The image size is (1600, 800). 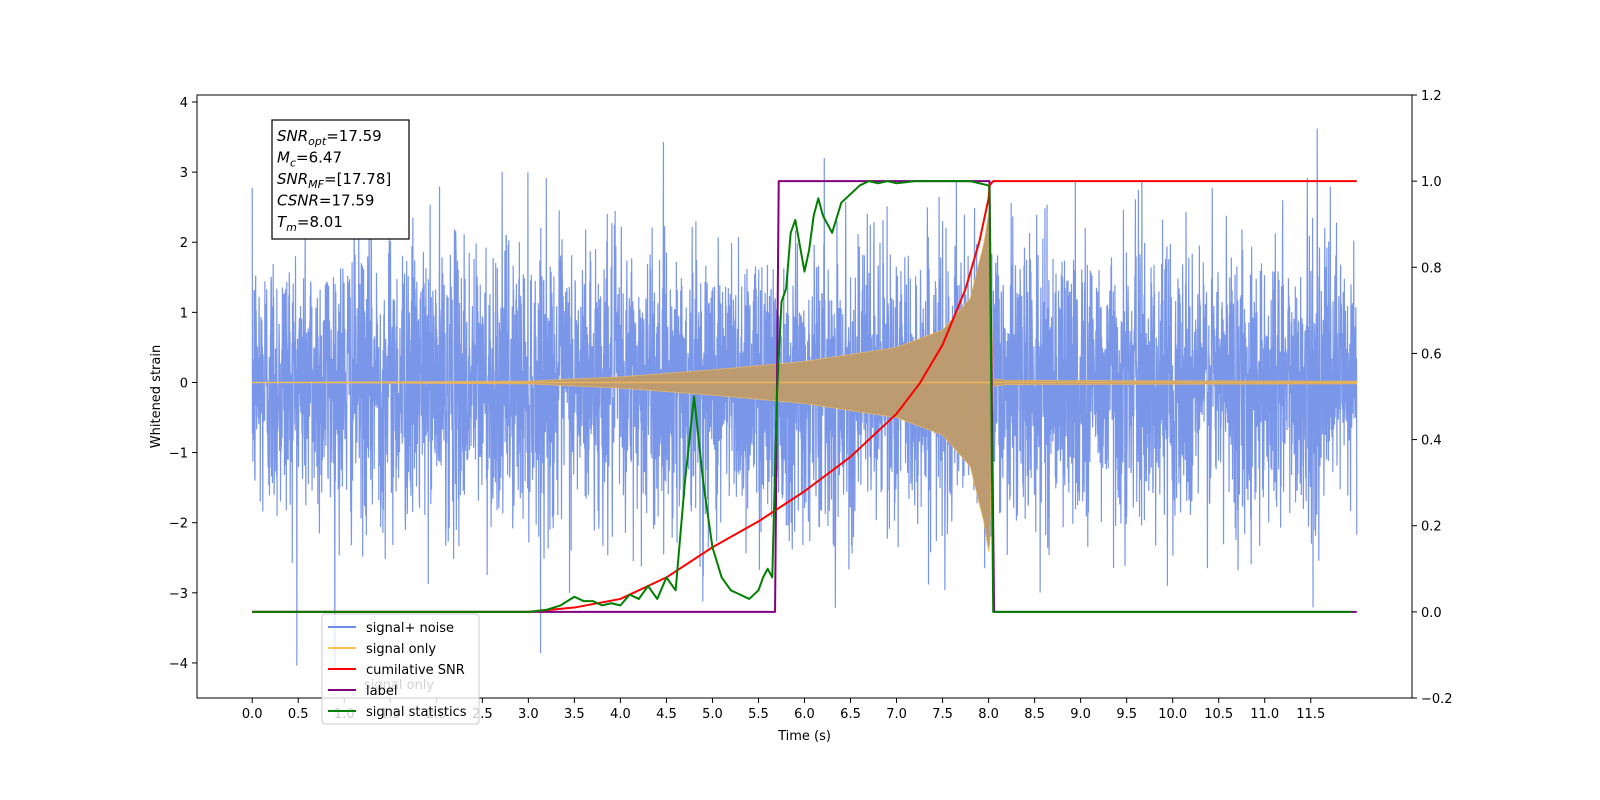 I want to click on legend-label: signal+ noise, so click(x=410, y=628).